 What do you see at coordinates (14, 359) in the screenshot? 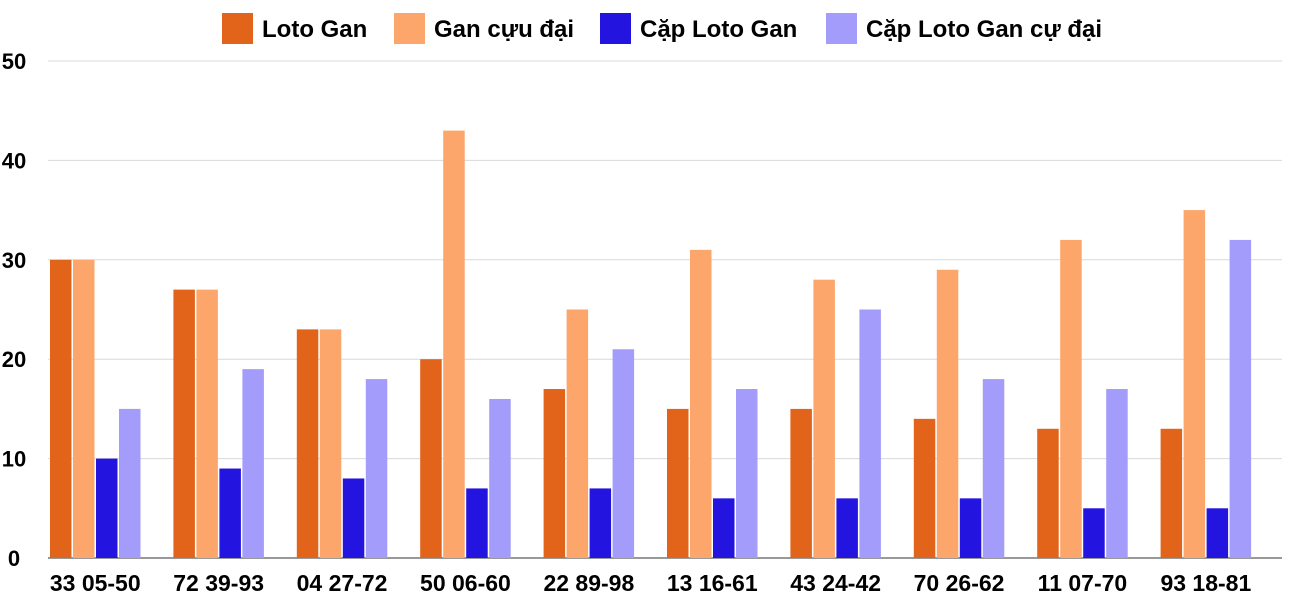
I see `y-tick-label: 20` at bounding box center [14, 359].